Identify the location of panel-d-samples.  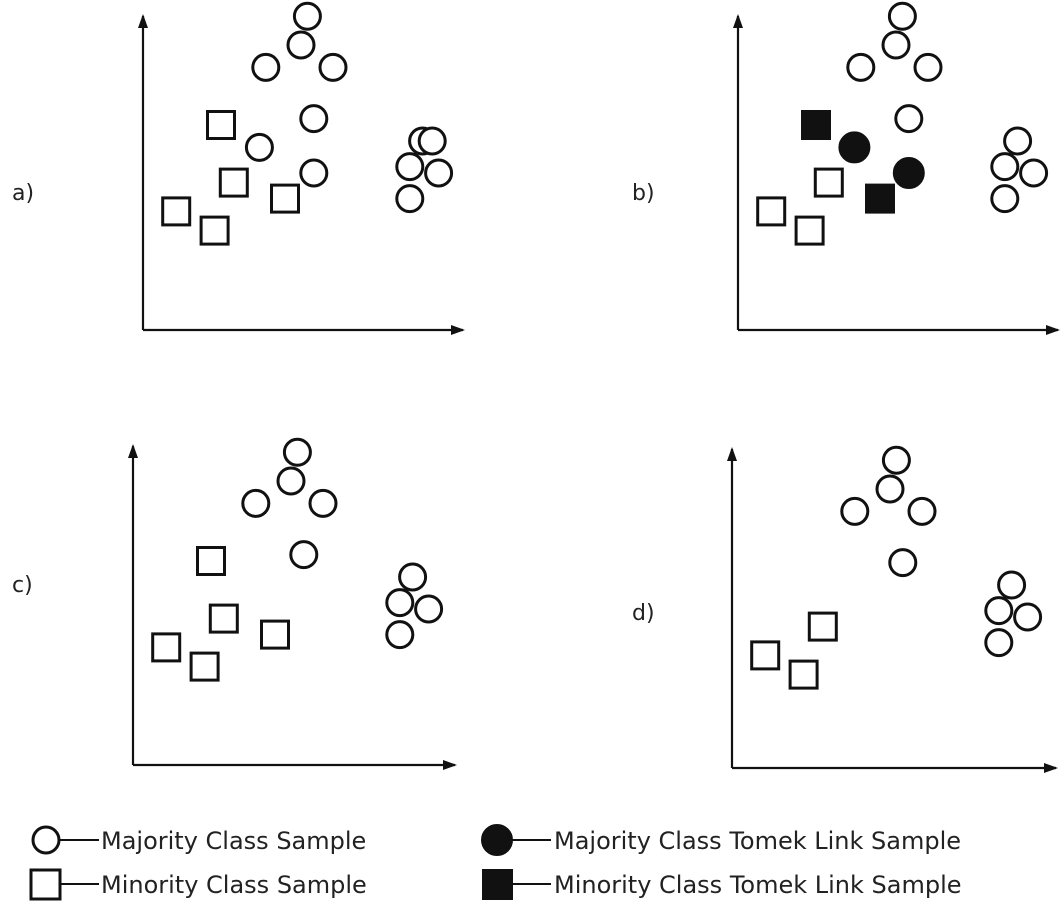
(896, 567).